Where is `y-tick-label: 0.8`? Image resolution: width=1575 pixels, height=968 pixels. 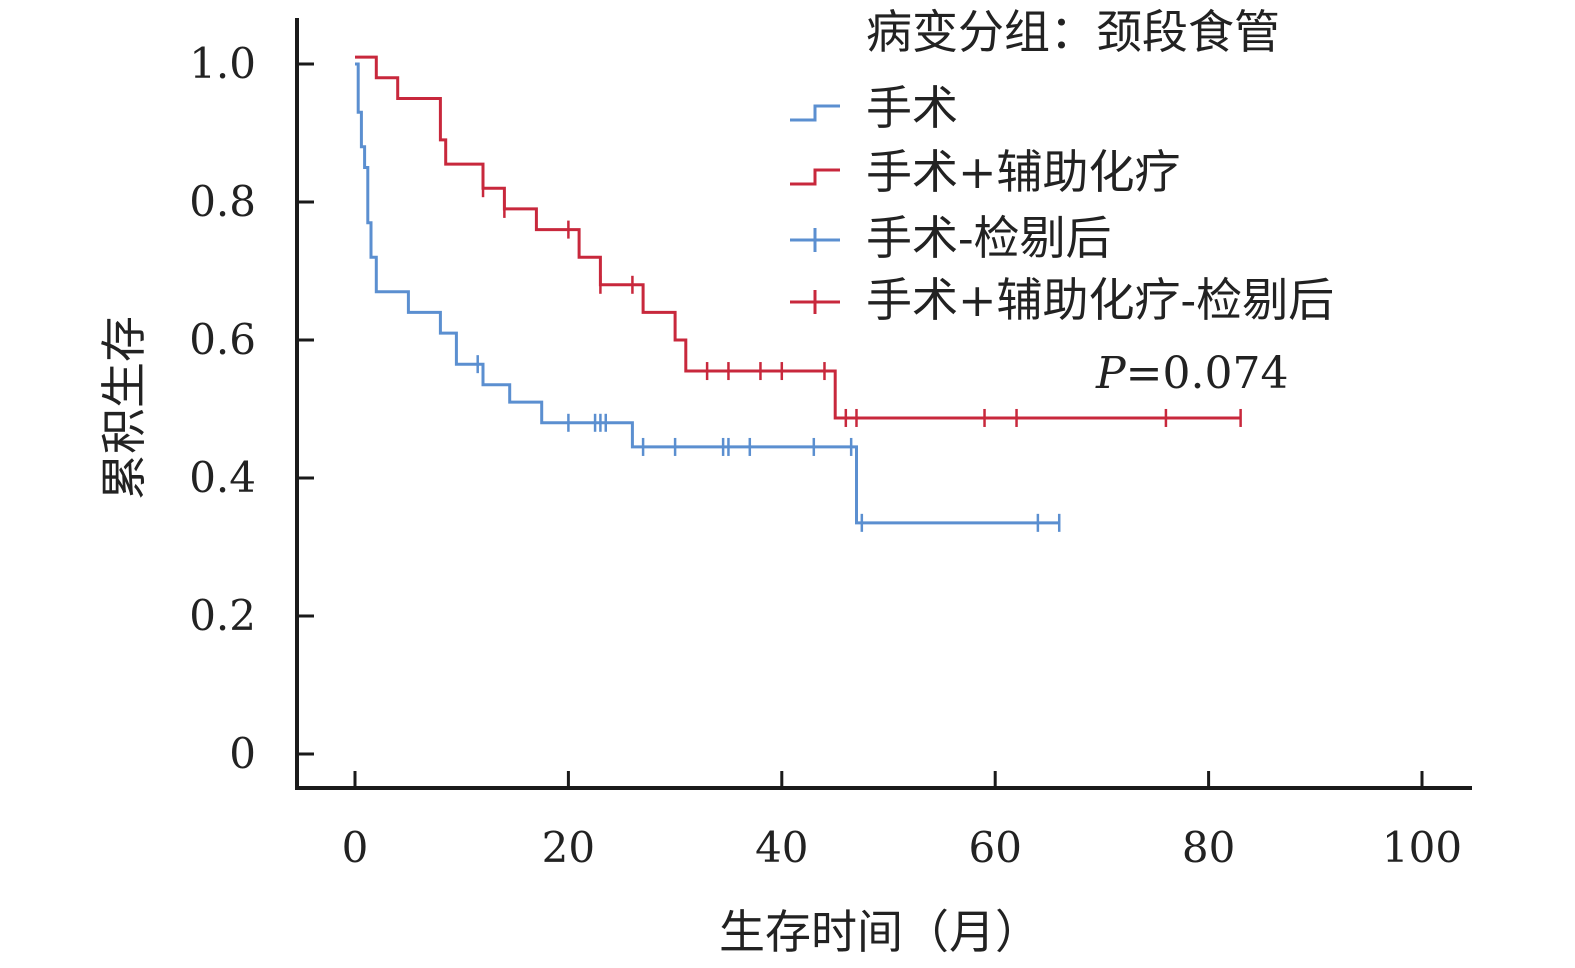 y-tick-label: 0.8 is located at coordinates (222, 201).